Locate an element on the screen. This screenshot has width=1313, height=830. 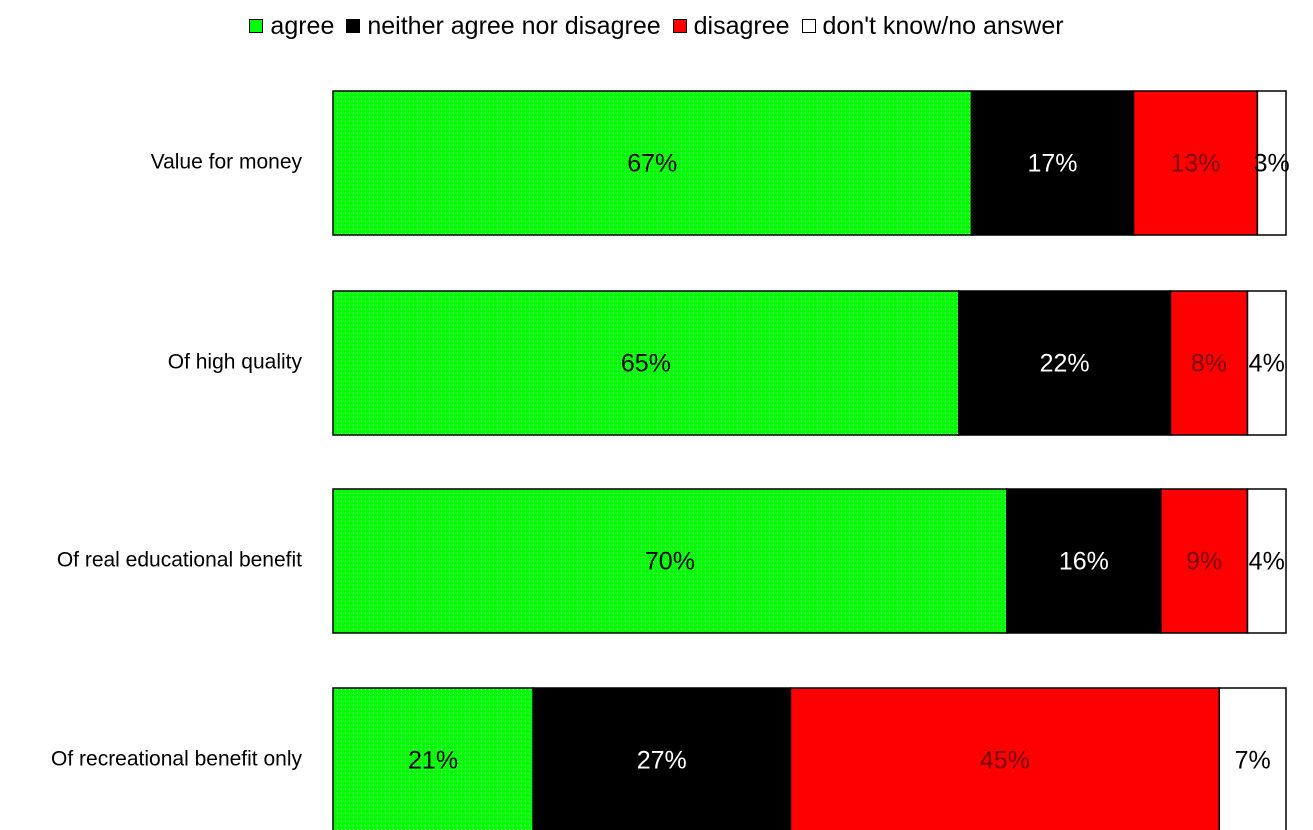
data-label: 67% is located at coordinates (652, 164).